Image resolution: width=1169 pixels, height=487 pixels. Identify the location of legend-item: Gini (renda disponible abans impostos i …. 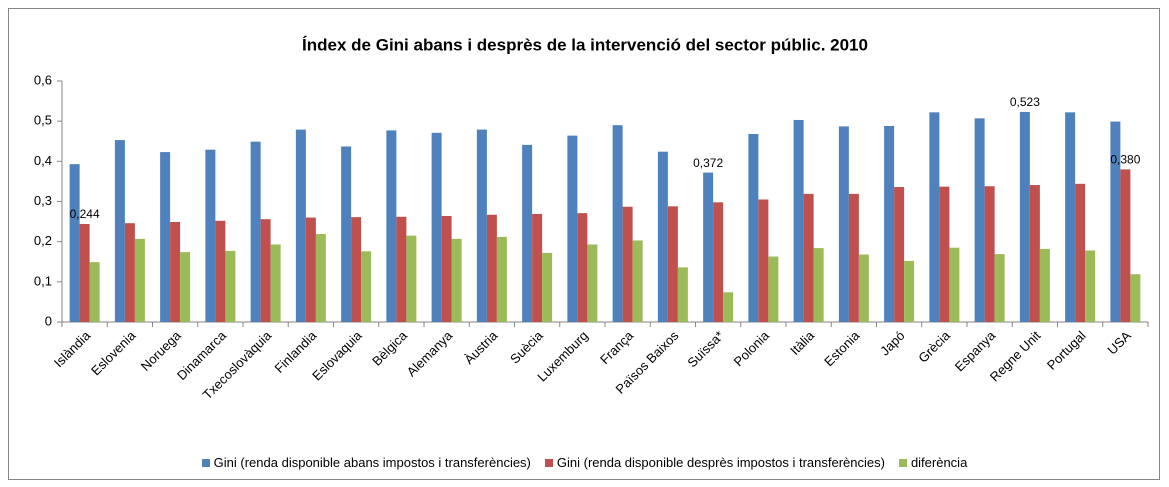
(366, 462).